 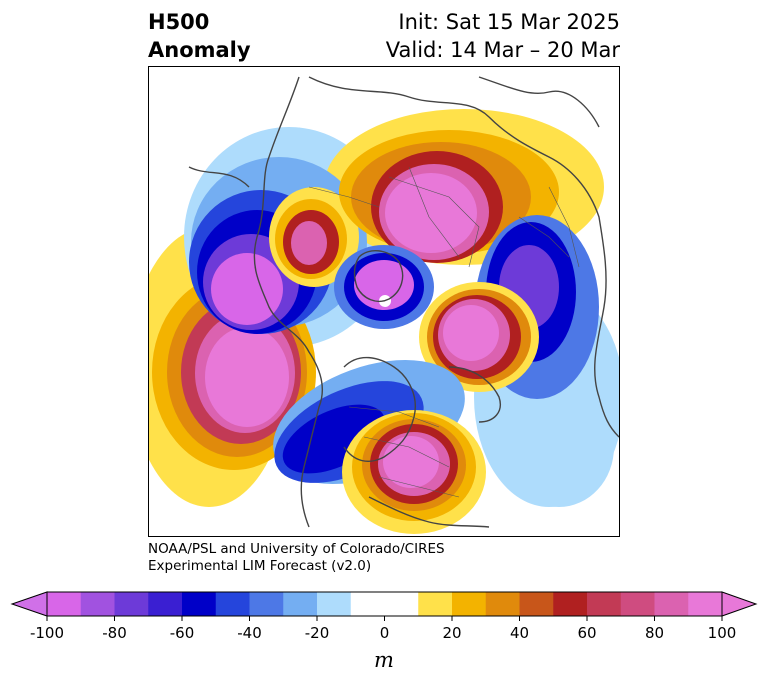 What do you see at coordinates (502, 50) in the screenshot?
I see `valid-range: Valid: 14 Mar – 20 Mar` at bounding box center [502, 50].